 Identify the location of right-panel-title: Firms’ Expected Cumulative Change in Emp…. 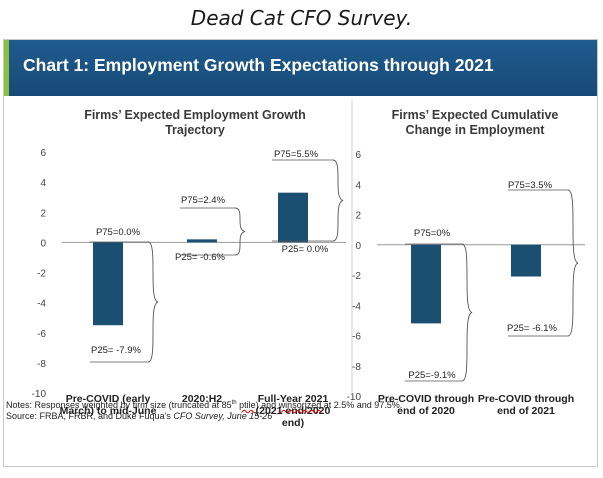
(475, 123).